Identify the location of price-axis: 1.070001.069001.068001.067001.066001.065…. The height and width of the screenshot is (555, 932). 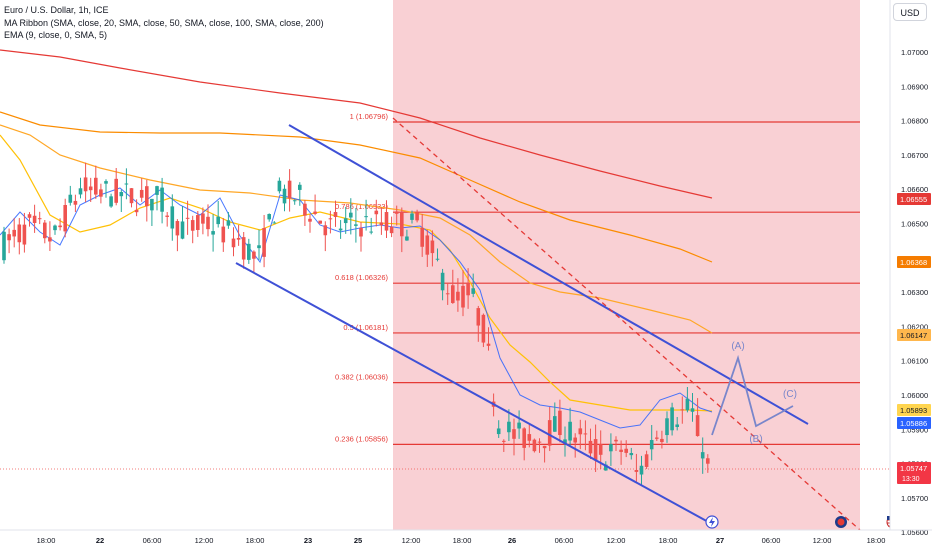
(910, 268).